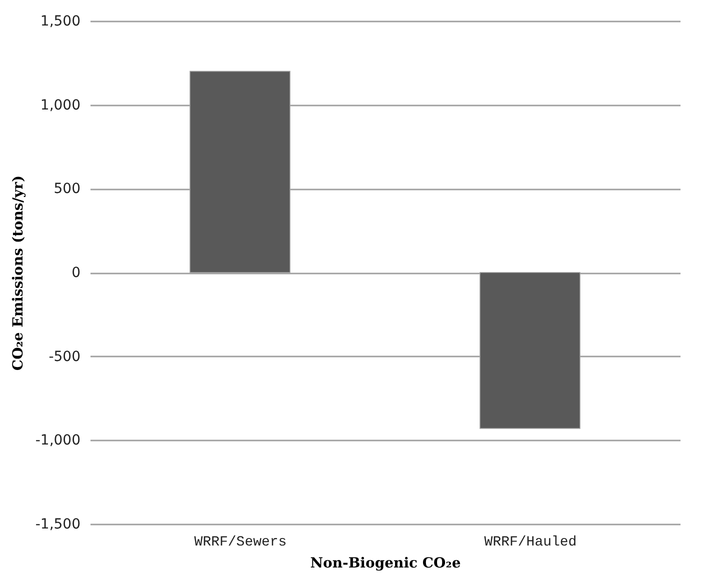 The height and width of the screenshot is (588, 702). I want to click on y-tick-label: -1,500, so click(57, 524).